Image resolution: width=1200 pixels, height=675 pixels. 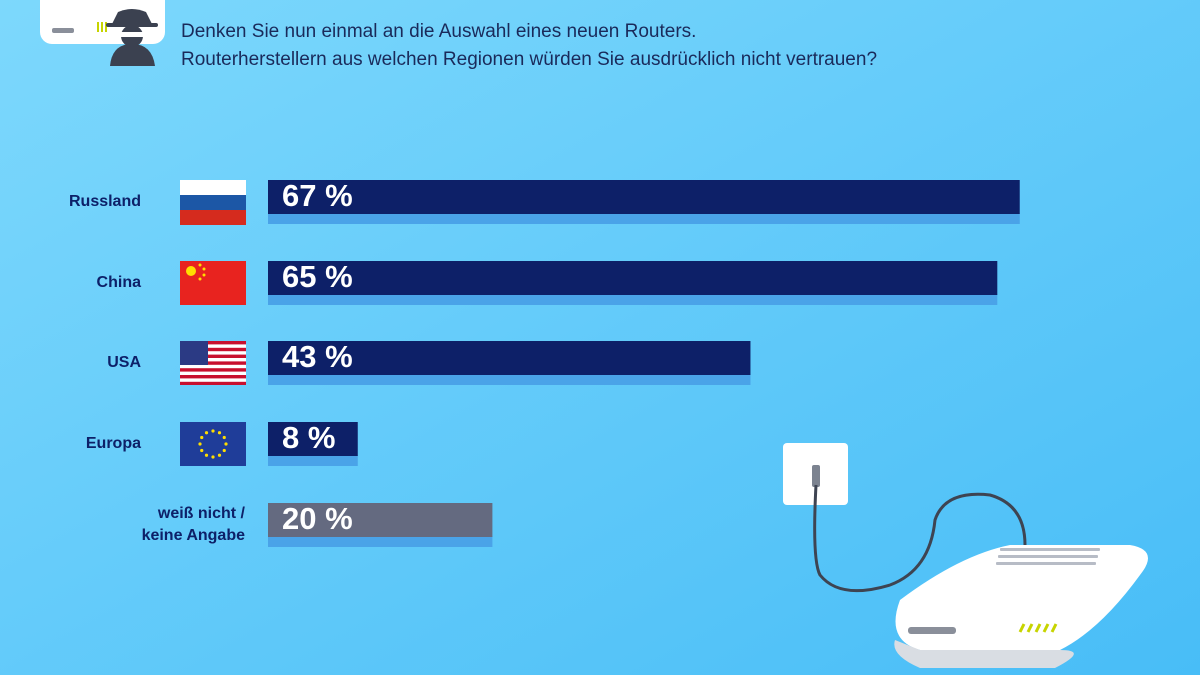 What do you see at coordinates (213, 444) in the screenshot?
I see `flag-eu` at bounding box center [213, 444].